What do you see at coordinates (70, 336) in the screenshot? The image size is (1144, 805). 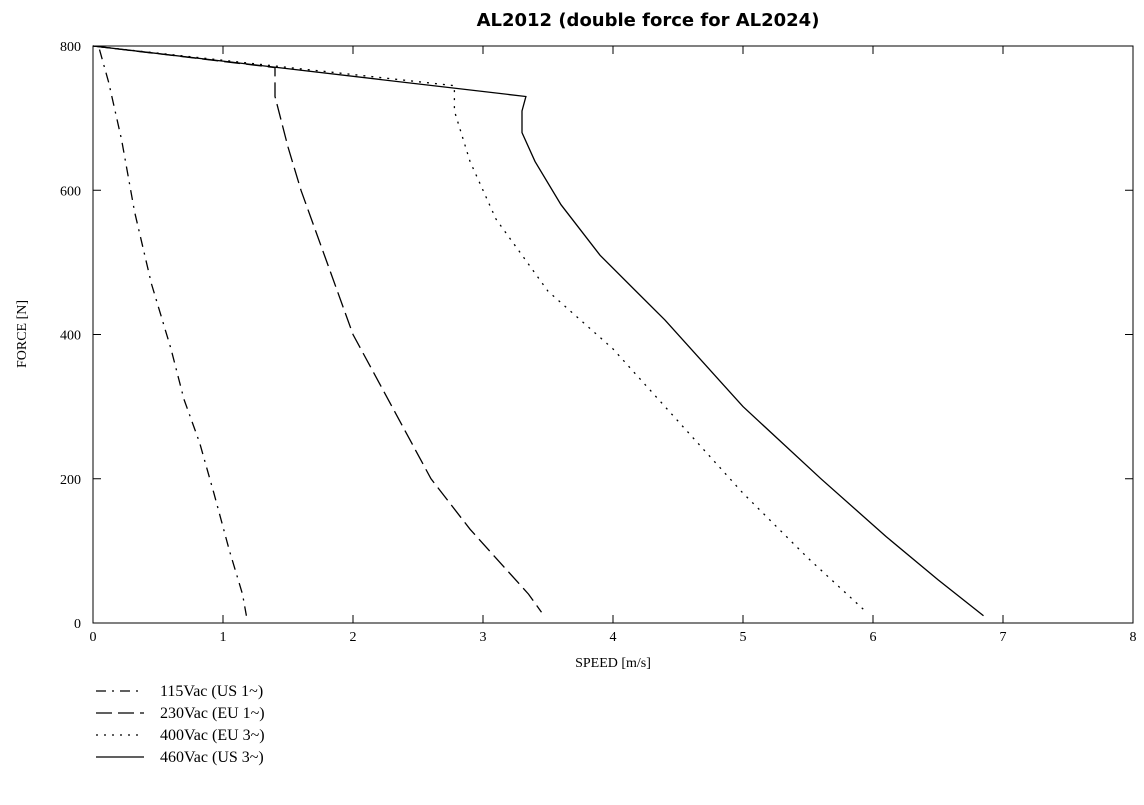 I see `y-tick-label: 400` at bounding box center [70, 336].